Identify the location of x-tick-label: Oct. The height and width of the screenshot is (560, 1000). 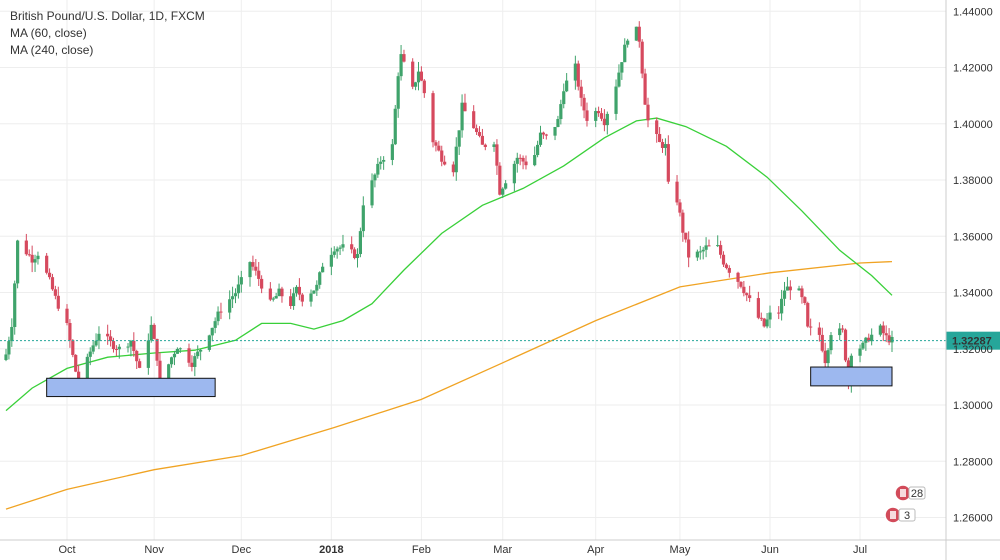
(66, 550).